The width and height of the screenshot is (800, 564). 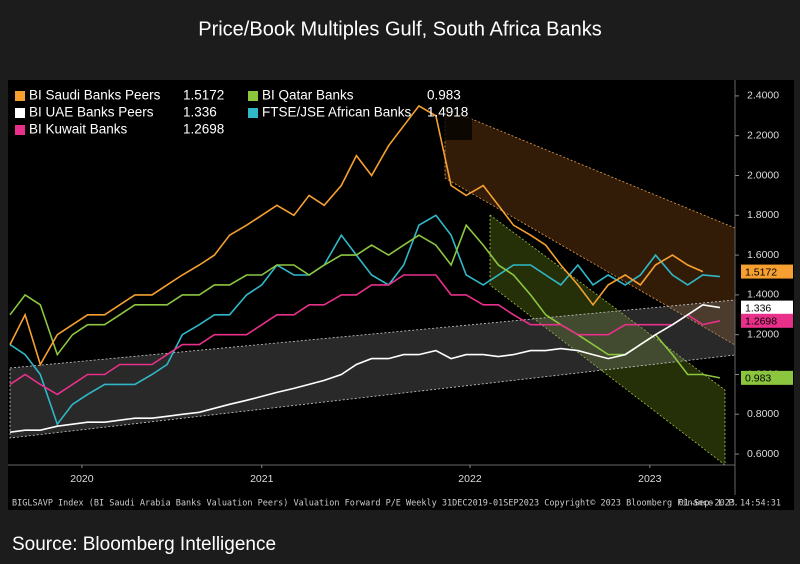 What do you see at coordinates (761, 322) in the screenshot?
I see `value-tag-label: 1.2698` at bounding box center [761, 322].